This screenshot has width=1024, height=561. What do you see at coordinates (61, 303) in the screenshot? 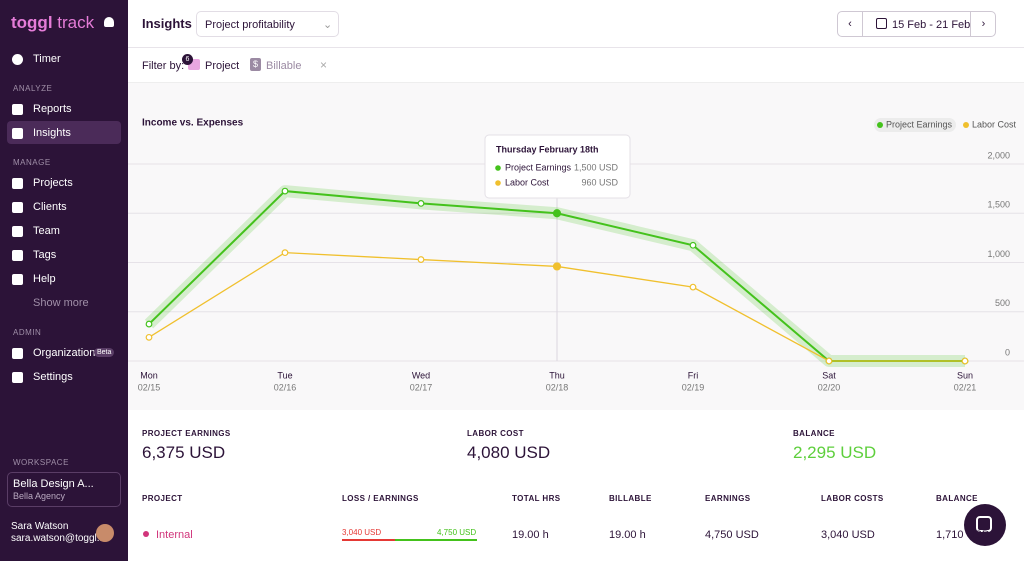
I see `nav-item: Show more` at bounding box center [61, 303].